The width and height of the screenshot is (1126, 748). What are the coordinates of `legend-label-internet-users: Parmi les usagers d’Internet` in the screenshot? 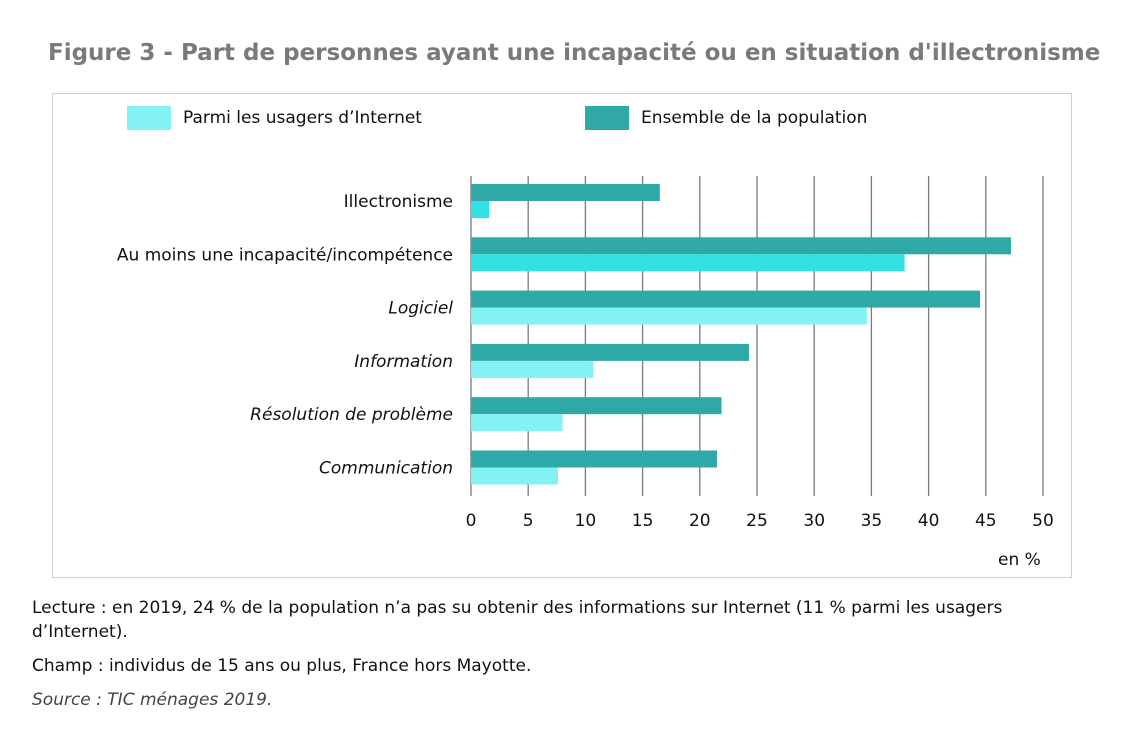 It's located at (302, 118).